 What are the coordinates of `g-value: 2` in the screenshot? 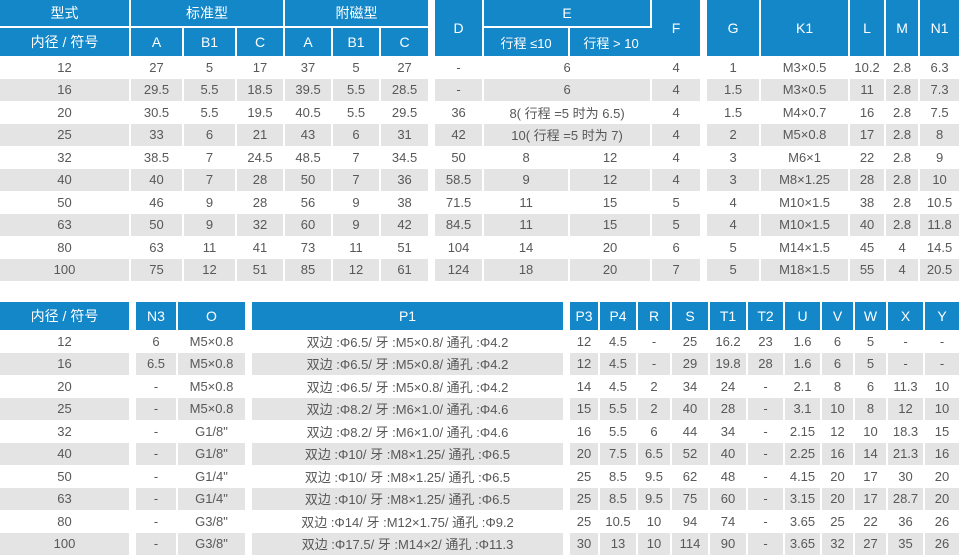 It's located at (732, 134).